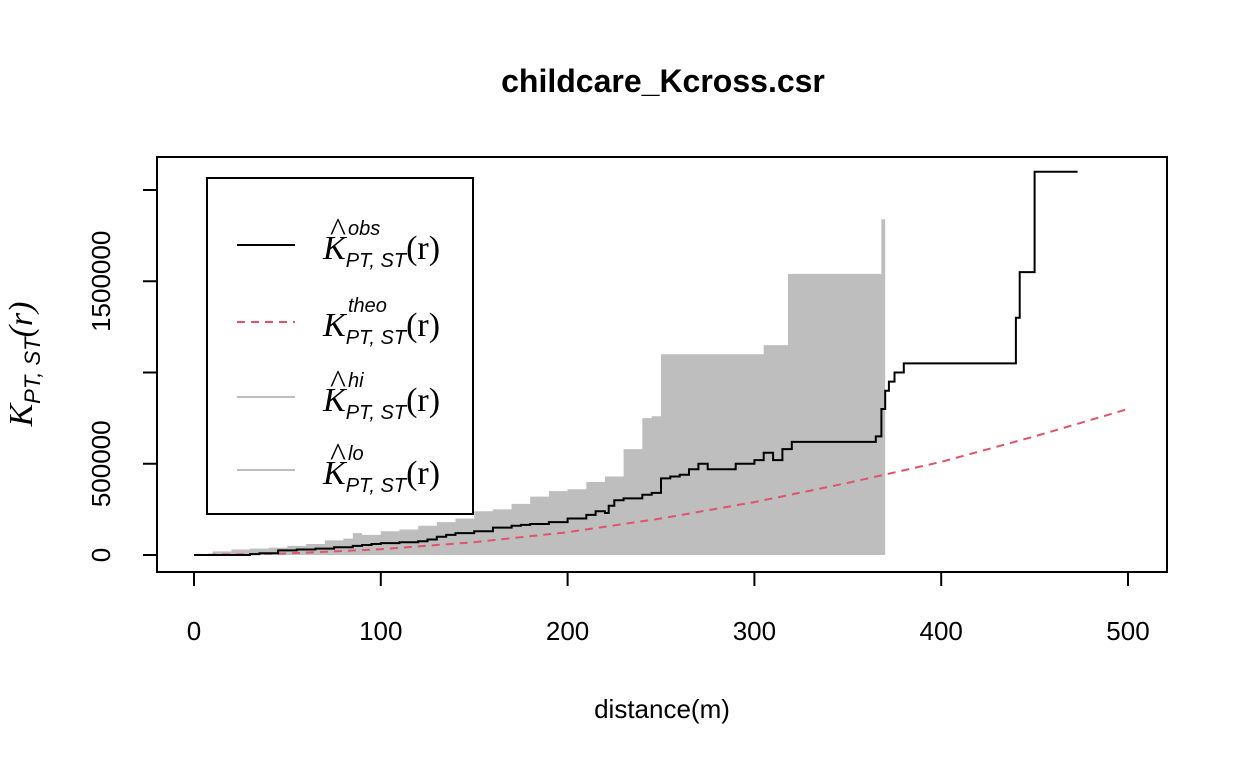 The image size is (1248, 768). I want to click on chart-title: childcare_Kcross.csr, so click(663, 81).